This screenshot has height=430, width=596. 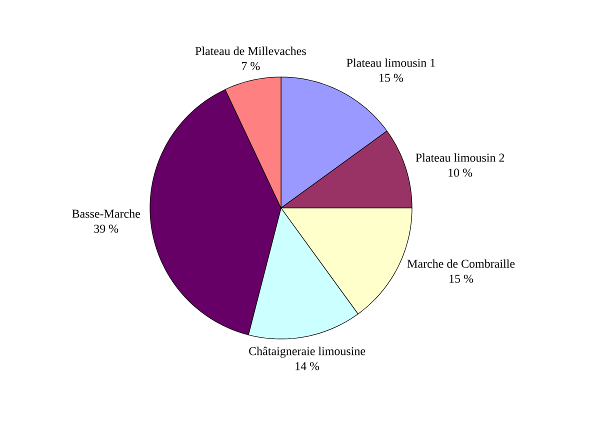 I want to click on data-label: 39 %, so click(x=106, y=228).